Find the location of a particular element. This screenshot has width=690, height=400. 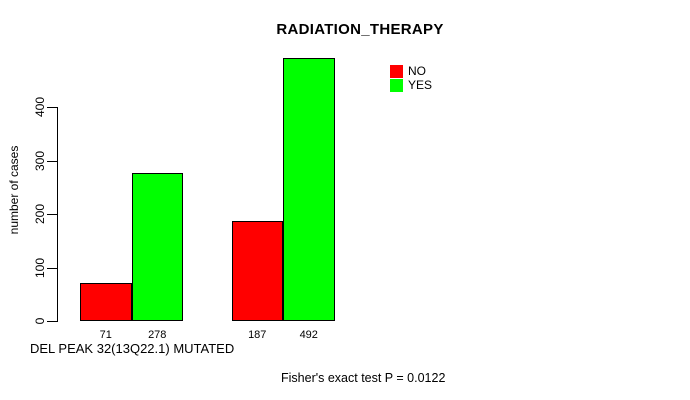

legend: NO YES is located at coordinates (411, 78).